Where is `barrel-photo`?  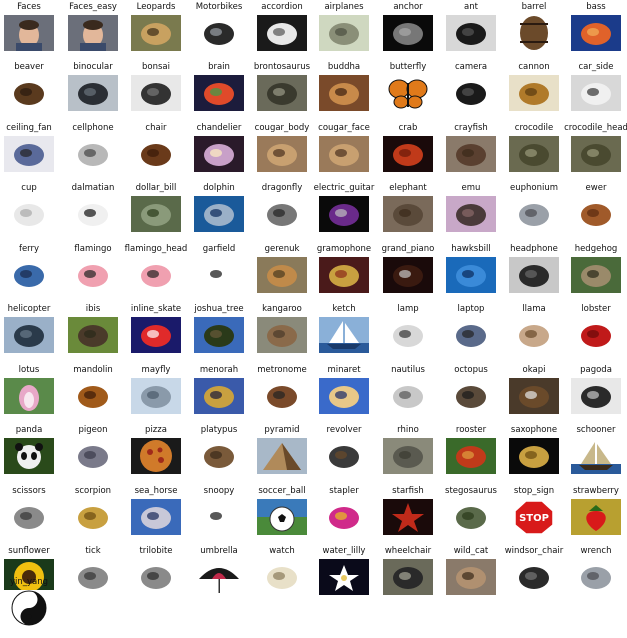 barrel-photo is located at coordinates (534, 33).